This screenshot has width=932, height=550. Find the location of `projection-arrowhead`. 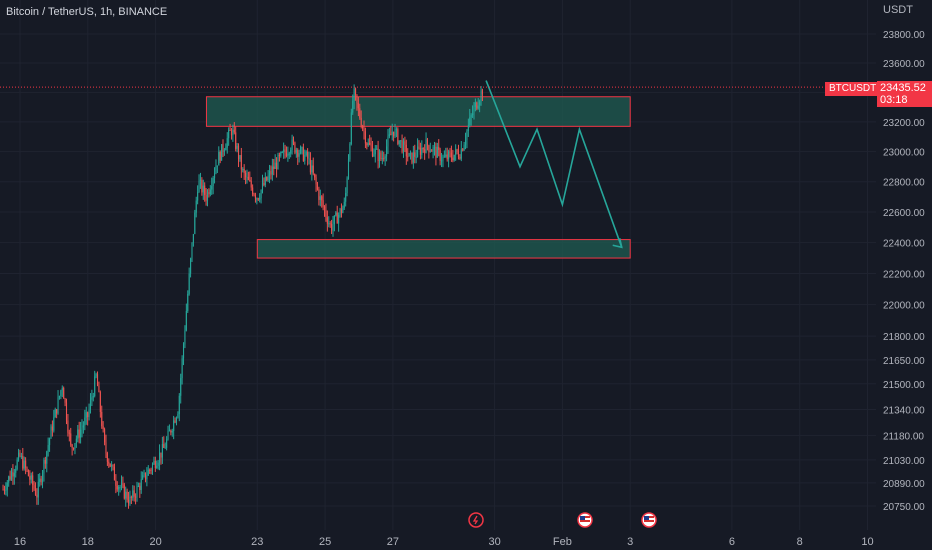

projection-arrowhead is located at coordinates (617, 243).